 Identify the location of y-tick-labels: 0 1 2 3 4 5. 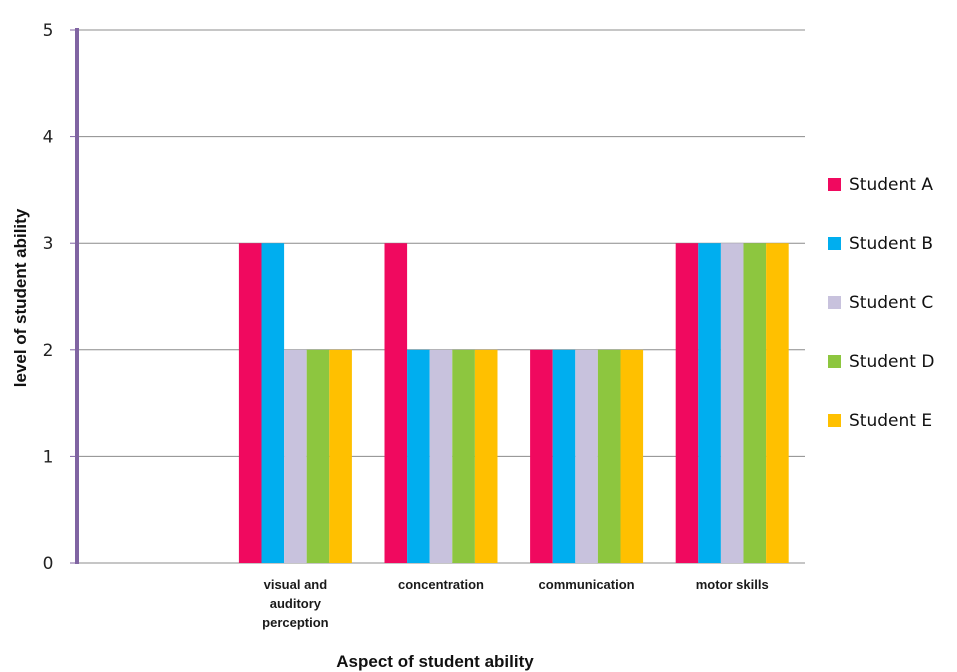
(48, 297).